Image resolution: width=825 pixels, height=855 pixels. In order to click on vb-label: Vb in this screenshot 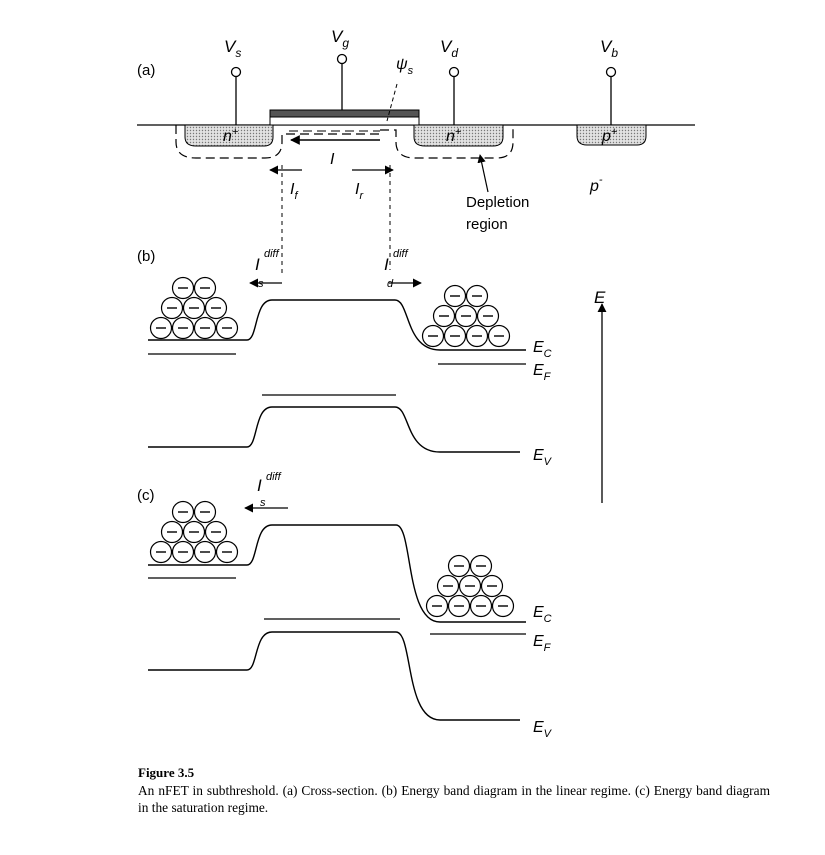, I will do `click(609, 48)`.